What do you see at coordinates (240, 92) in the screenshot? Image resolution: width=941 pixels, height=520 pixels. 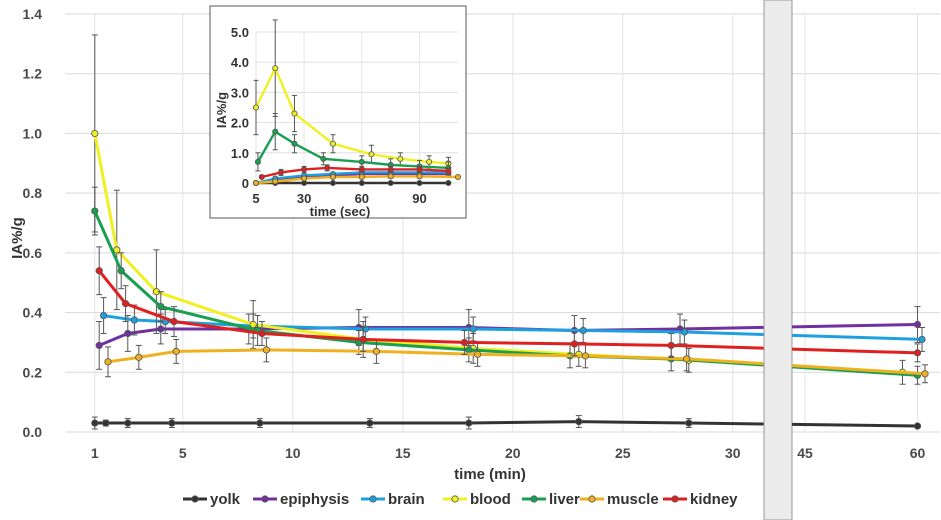 I see `inset-y-tick-label: 3.0` at bounding box center [240, 92].